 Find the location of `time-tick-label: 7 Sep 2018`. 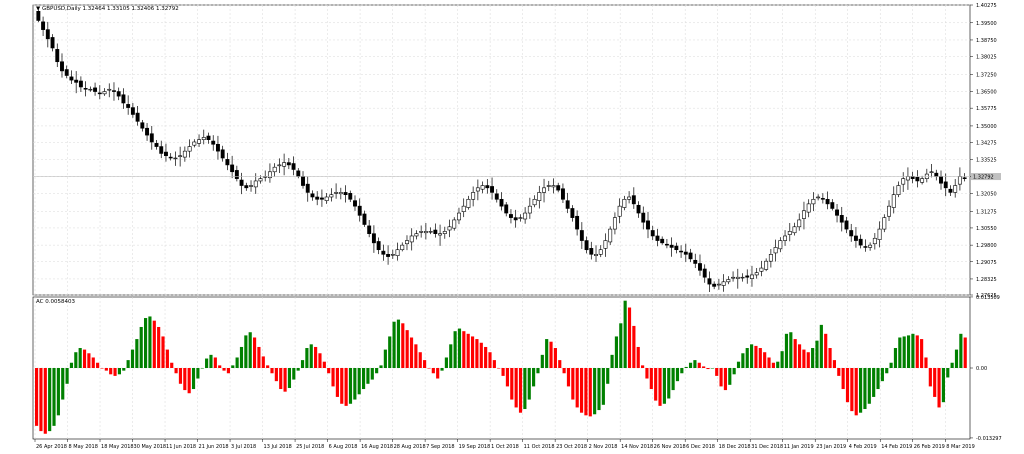

time-tick-label: 7 Sep 2018 is located at coordinates (440, 447).